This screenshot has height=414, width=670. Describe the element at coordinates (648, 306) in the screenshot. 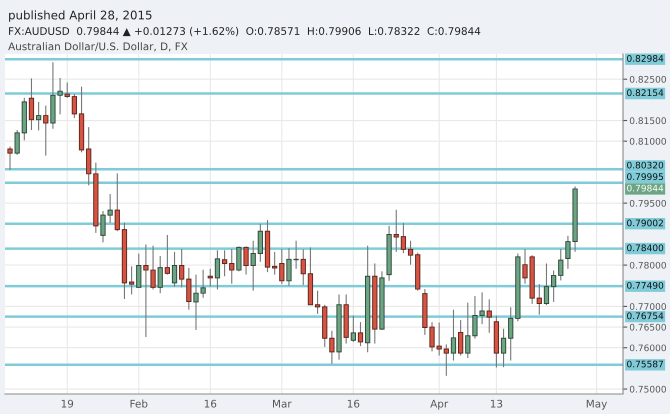

I see `y-tick-label: 0.77000` at that location.